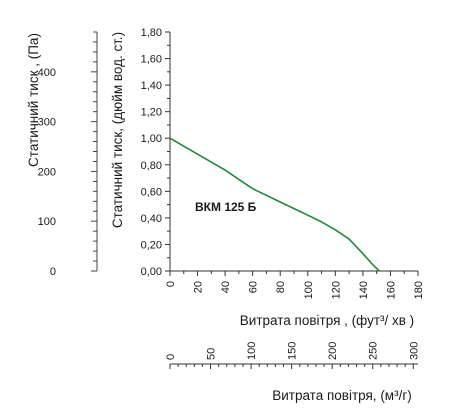 The width and height of the screenshot is (450, 415). Describe the element at coordinates (47, 73) in the screenshot. I see `left-tick-label: 400` at that location.